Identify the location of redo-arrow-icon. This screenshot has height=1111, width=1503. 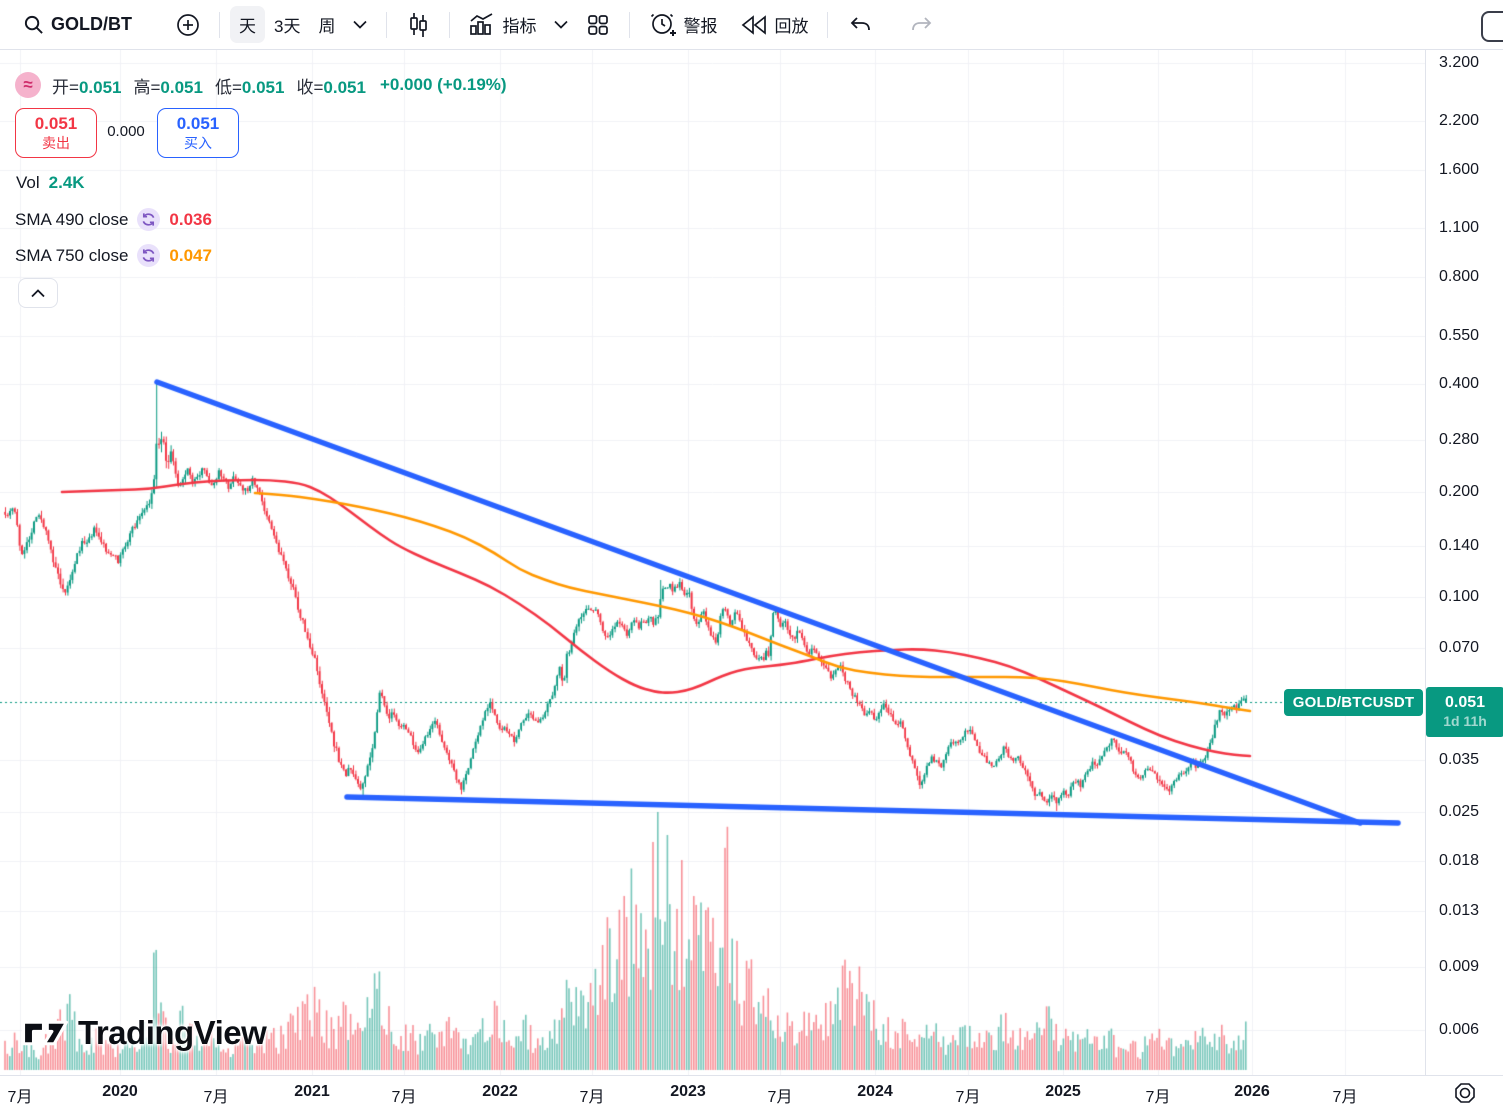
(922, 23).